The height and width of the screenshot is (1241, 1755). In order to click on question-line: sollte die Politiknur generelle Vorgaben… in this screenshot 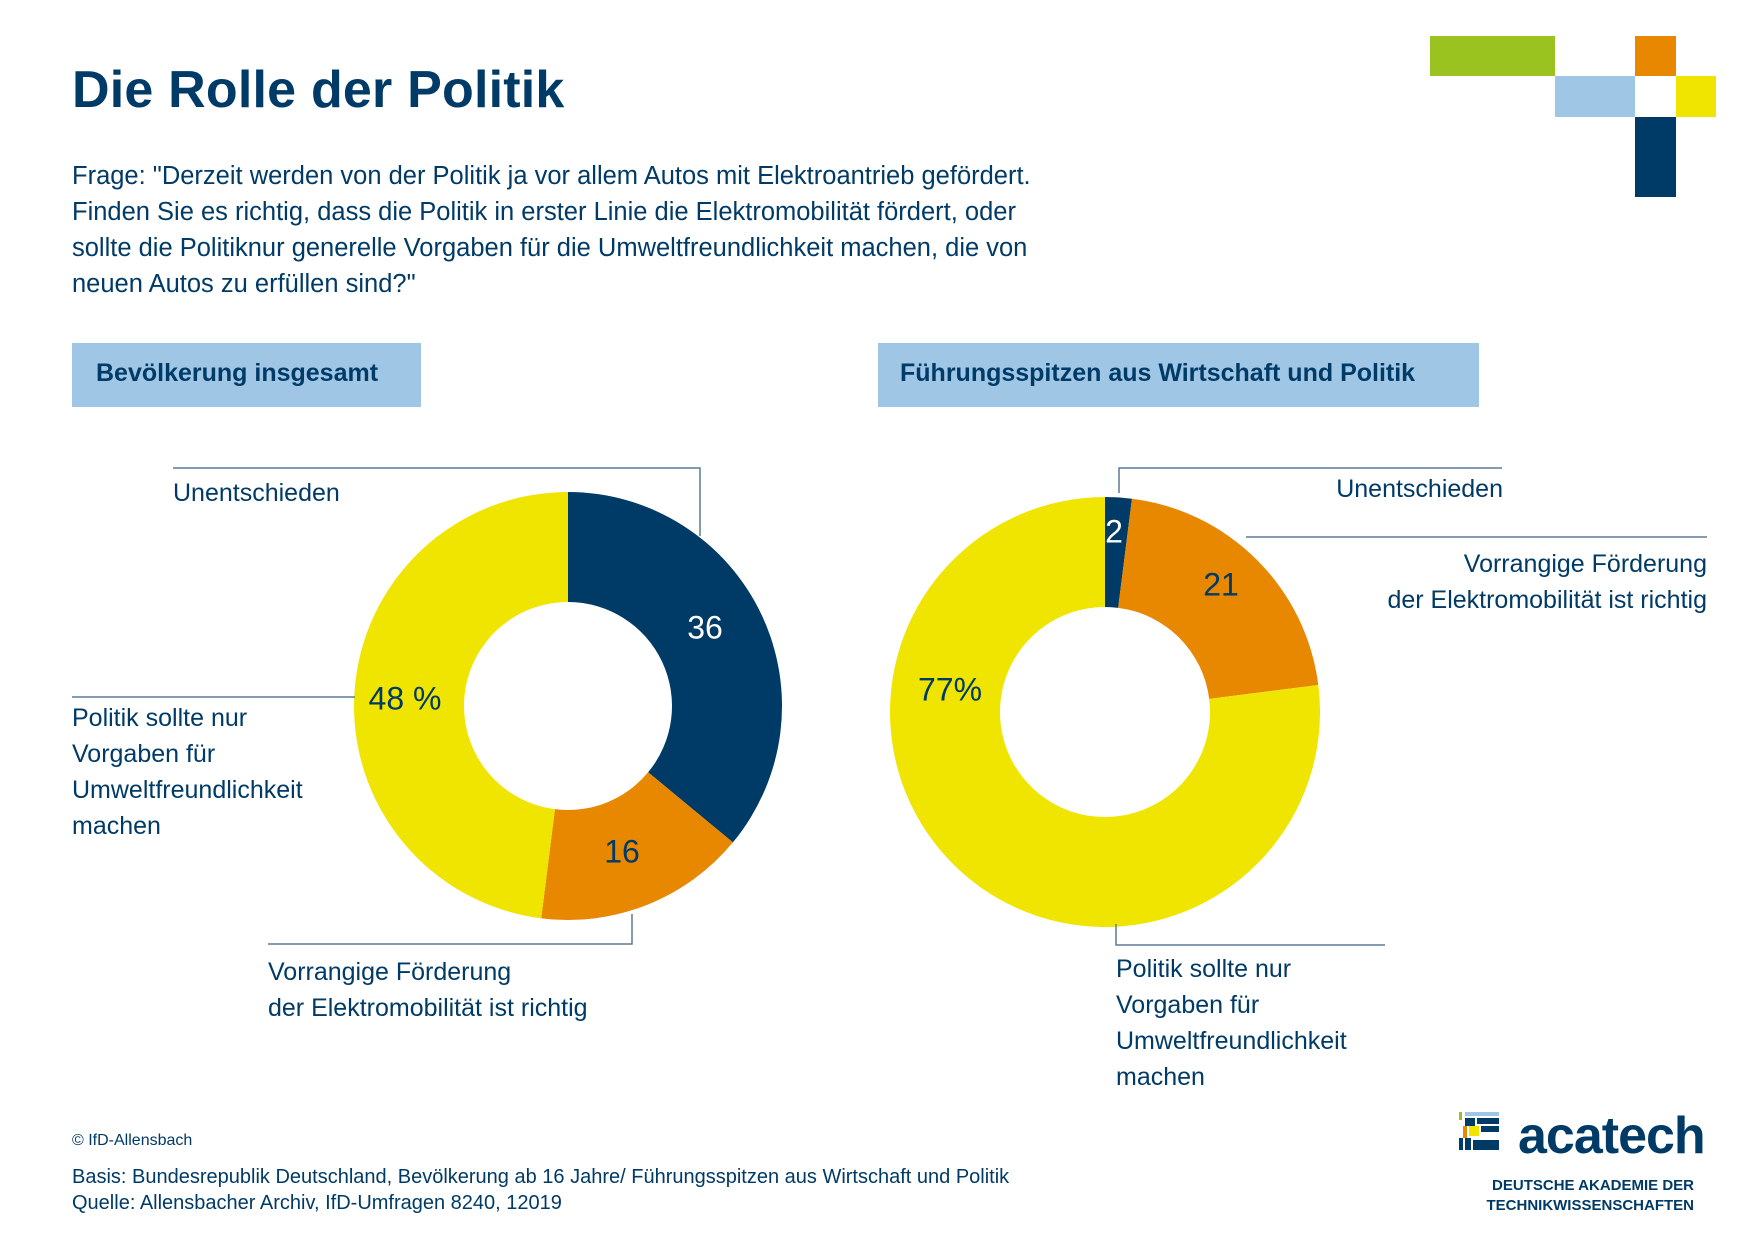, I will do `click(550, 248)`.